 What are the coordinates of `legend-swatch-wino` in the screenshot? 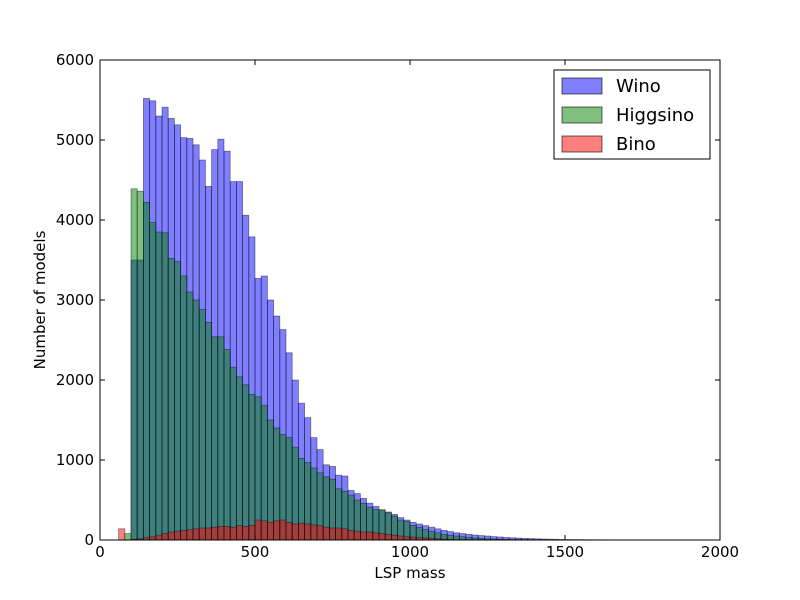 It's located at (582, 86).